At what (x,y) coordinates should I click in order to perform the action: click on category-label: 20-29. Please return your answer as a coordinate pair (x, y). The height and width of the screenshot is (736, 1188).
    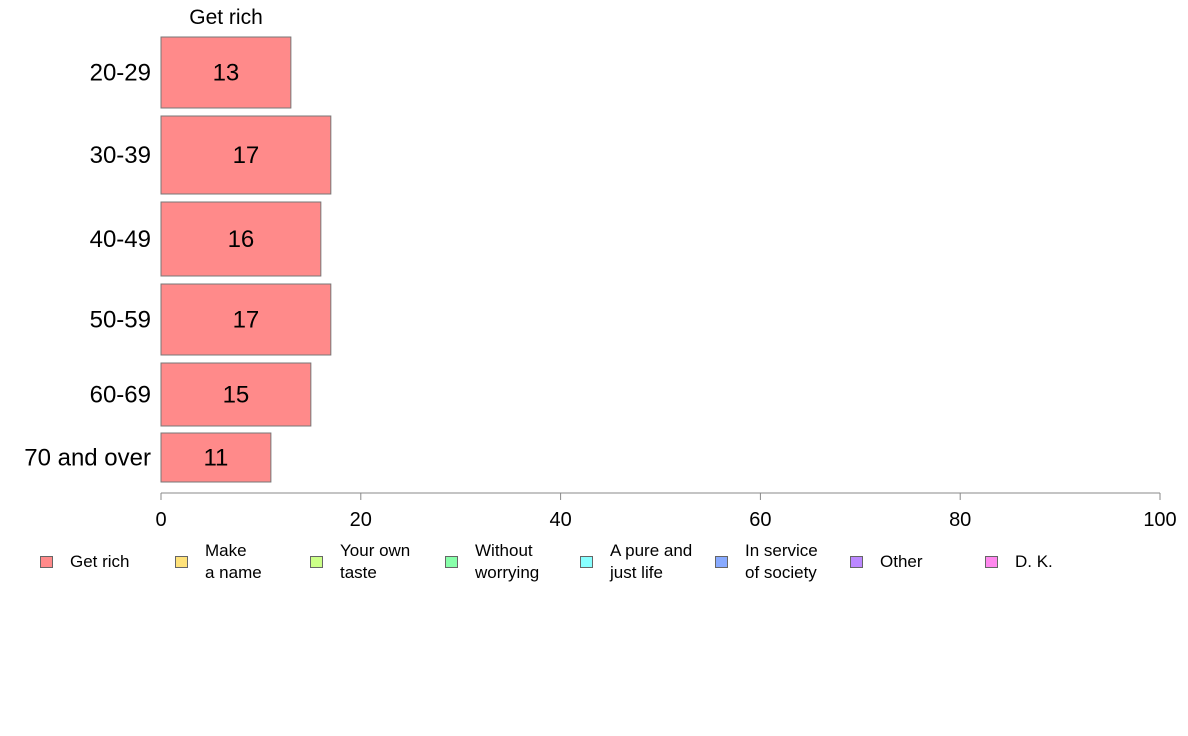
    Looking at the image, I should click on (120, 73).